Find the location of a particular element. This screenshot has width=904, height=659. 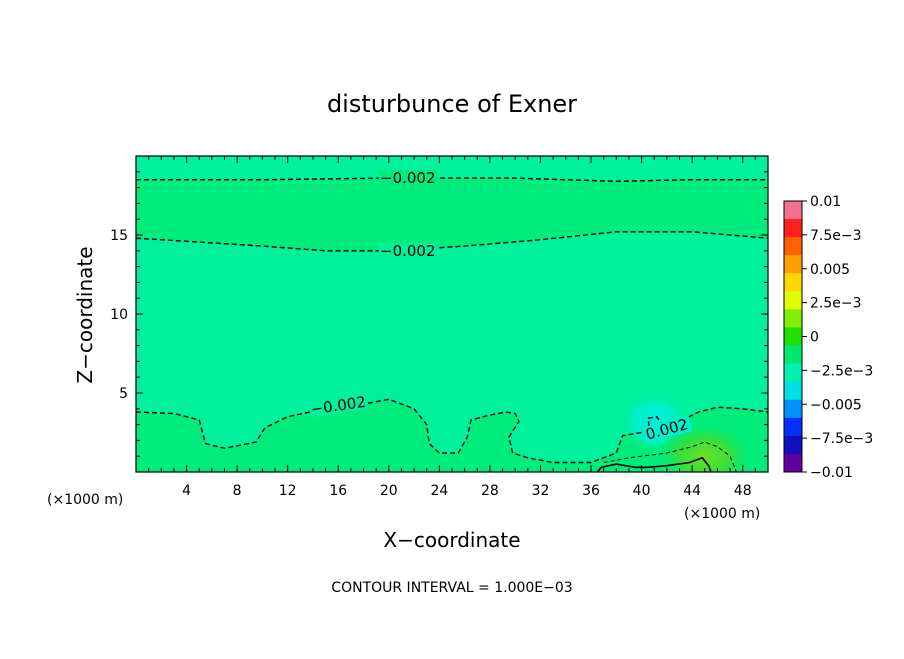

y-tick-label: 10 is located at coordinates (119, 315).